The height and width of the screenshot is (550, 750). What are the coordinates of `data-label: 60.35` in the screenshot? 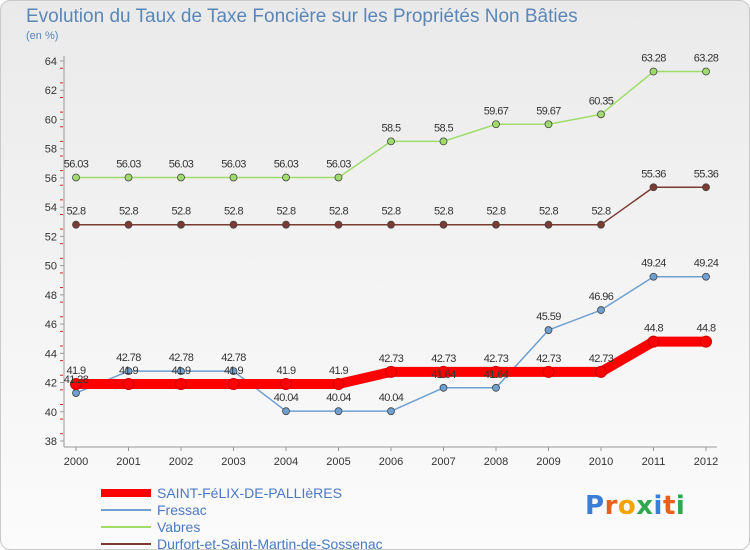 It's located at (601, 101).